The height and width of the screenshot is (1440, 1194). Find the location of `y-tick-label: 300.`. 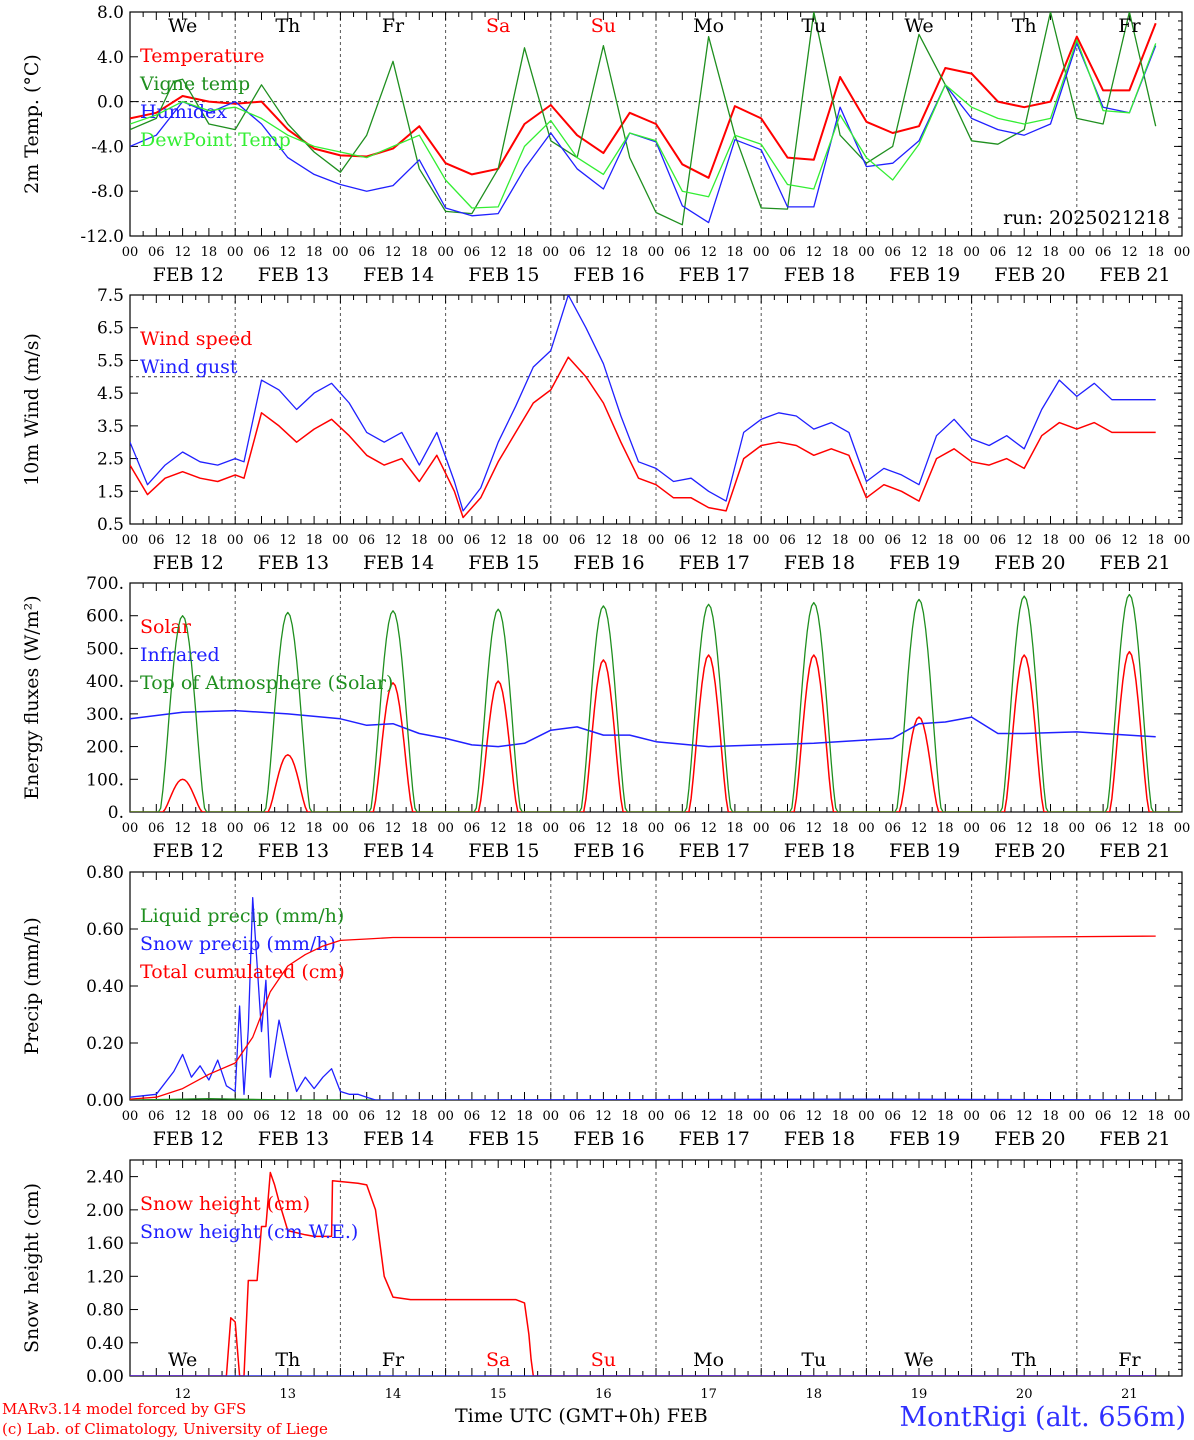

y-tick-label: 300. is located at coordinates (105, 715).